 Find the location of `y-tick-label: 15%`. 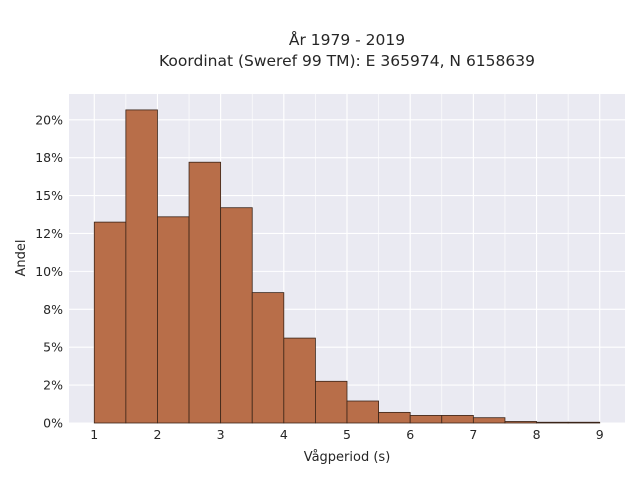

y-tick-label: 15% is located at coordinates (49, 195).